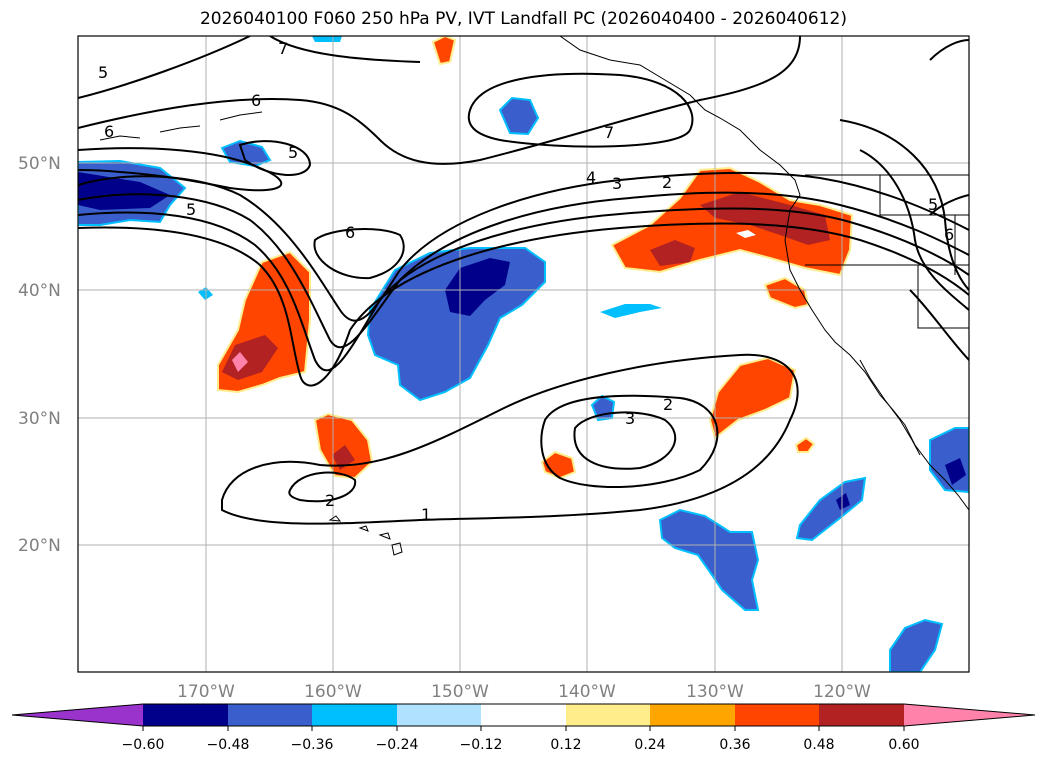 The image size is (1047, 765). I want to click on baja-peninsula, so click(890, 407).